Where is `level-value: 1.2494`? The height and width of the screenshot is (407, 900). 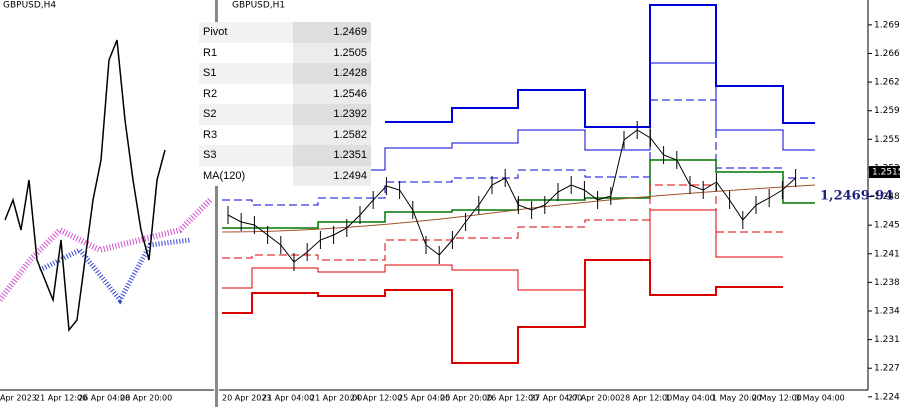
level-value: 1.2494 is located at coordinates (331, 175).